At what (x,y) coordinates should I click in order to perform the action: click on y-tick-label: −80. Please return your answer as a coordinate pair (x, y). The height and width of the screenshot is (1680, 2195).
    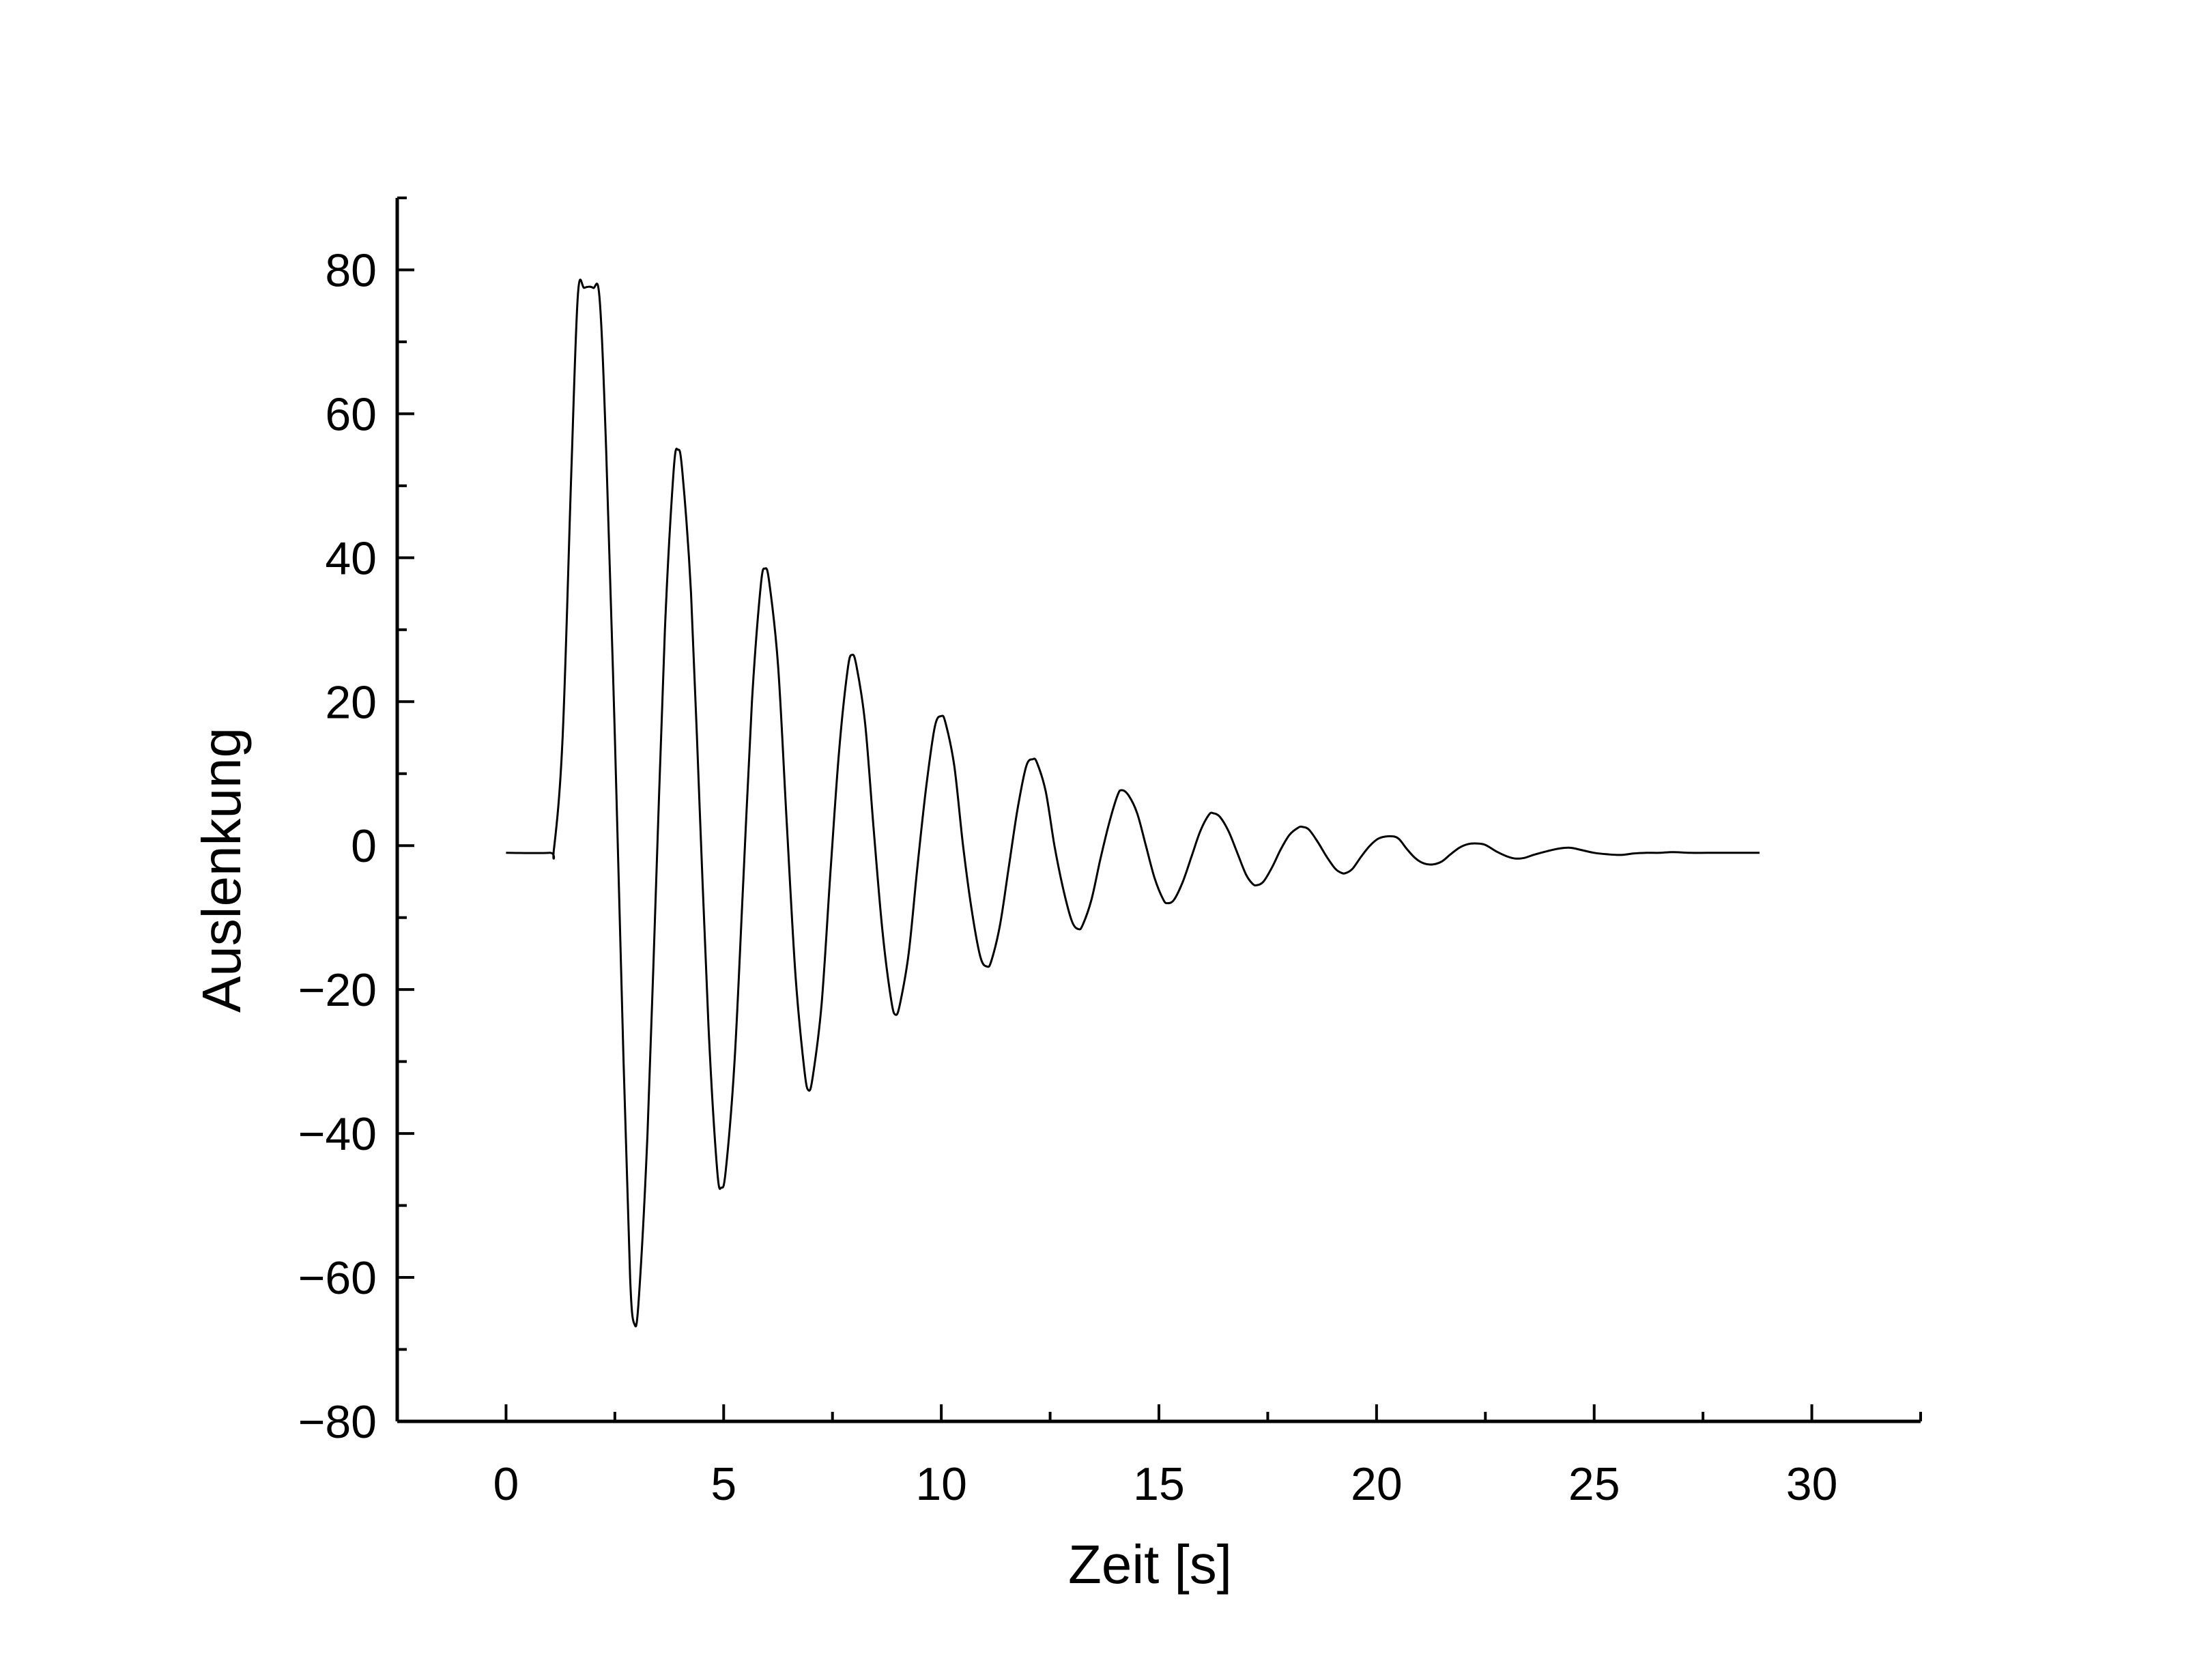
    Looking at the image, I should click on (337, 1422).